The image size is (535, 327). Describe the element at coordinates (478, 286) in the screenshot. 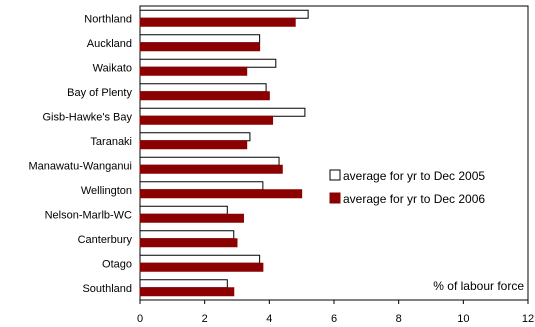

I see `unit-annotation: % of labour force` at that location.